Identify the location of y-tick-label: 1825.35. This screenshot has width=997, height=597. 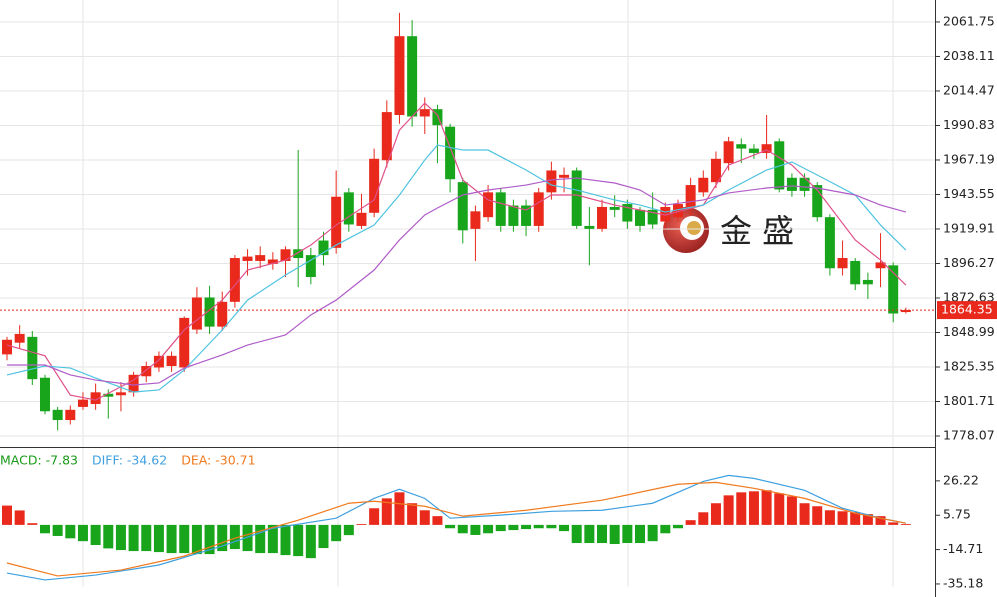
(969, 365).